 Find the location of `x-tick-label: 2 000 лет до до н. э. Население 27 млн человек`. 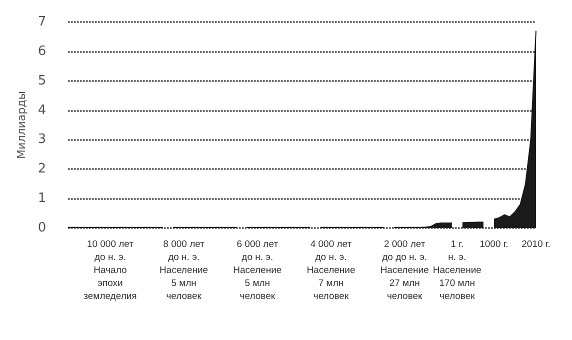

x-tick-label: 2 000 лет до до н. э. Население 27 млн человек is located at coordinates (404, 270).